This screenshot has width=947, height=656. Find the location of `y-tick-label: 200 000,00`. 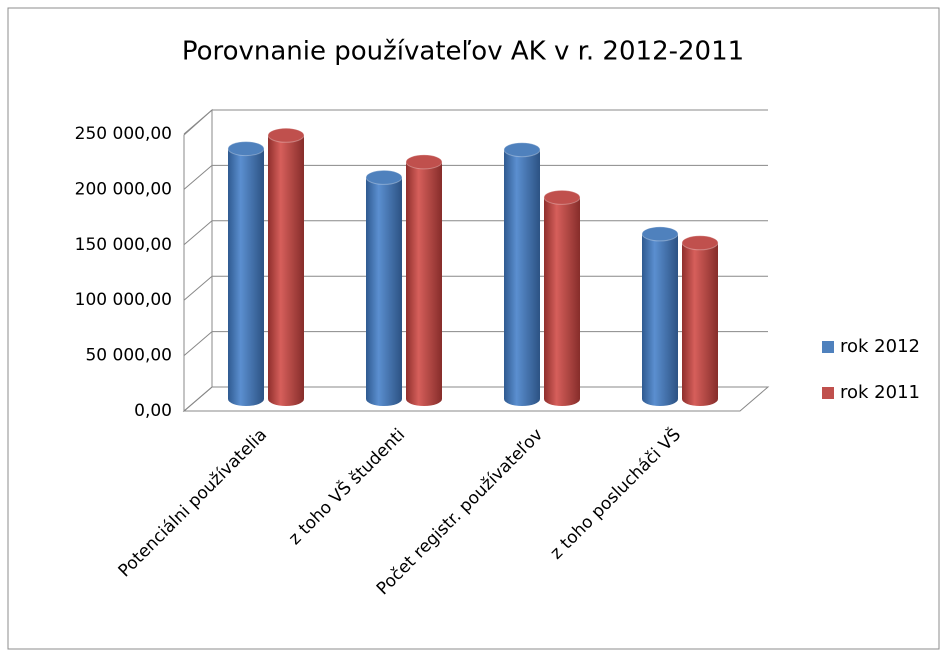

y-tick-label: 200 000,00 is located at coordinates (123, 189).